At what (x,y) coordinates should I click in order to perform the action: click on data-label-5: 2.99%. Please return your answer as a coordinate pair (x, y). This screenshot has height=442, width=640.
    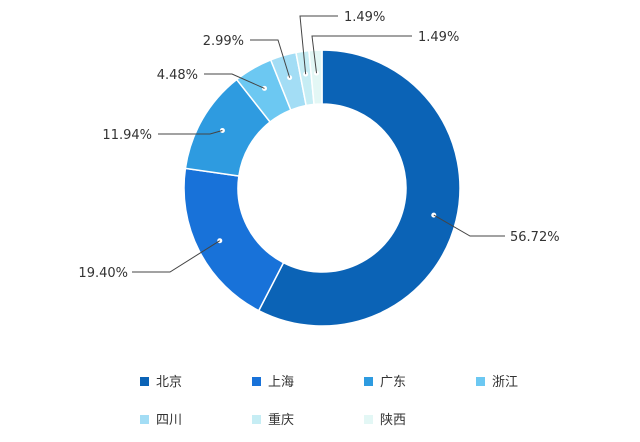
    Looking at the image, I should click on (223, 41).